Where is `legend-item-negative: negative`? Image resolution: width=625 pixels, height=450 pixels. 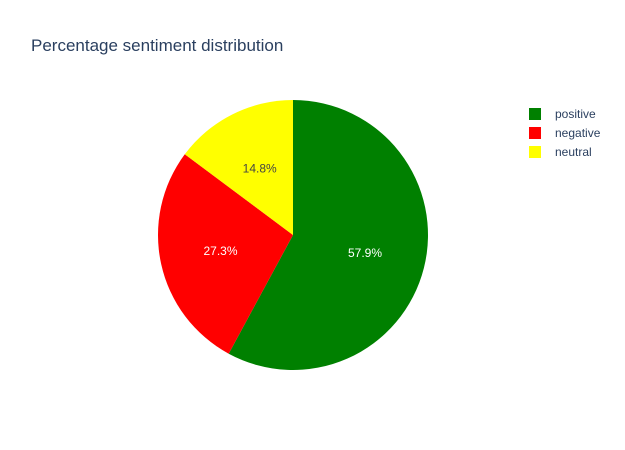
legend-item-negative: negative is located at coordinates (565, 133).